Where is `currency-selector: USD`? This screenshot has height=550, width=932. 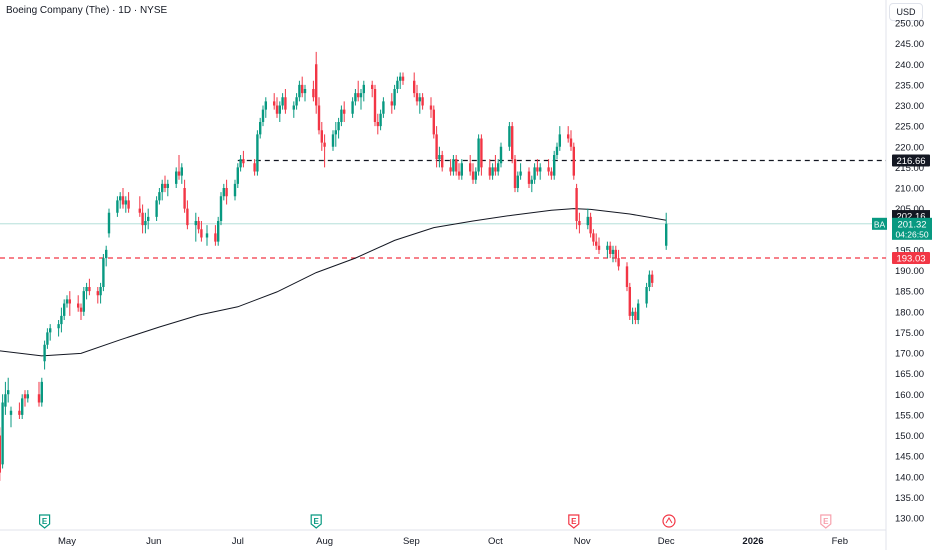 currency-selector: USD is located at coordinates (906, 12).